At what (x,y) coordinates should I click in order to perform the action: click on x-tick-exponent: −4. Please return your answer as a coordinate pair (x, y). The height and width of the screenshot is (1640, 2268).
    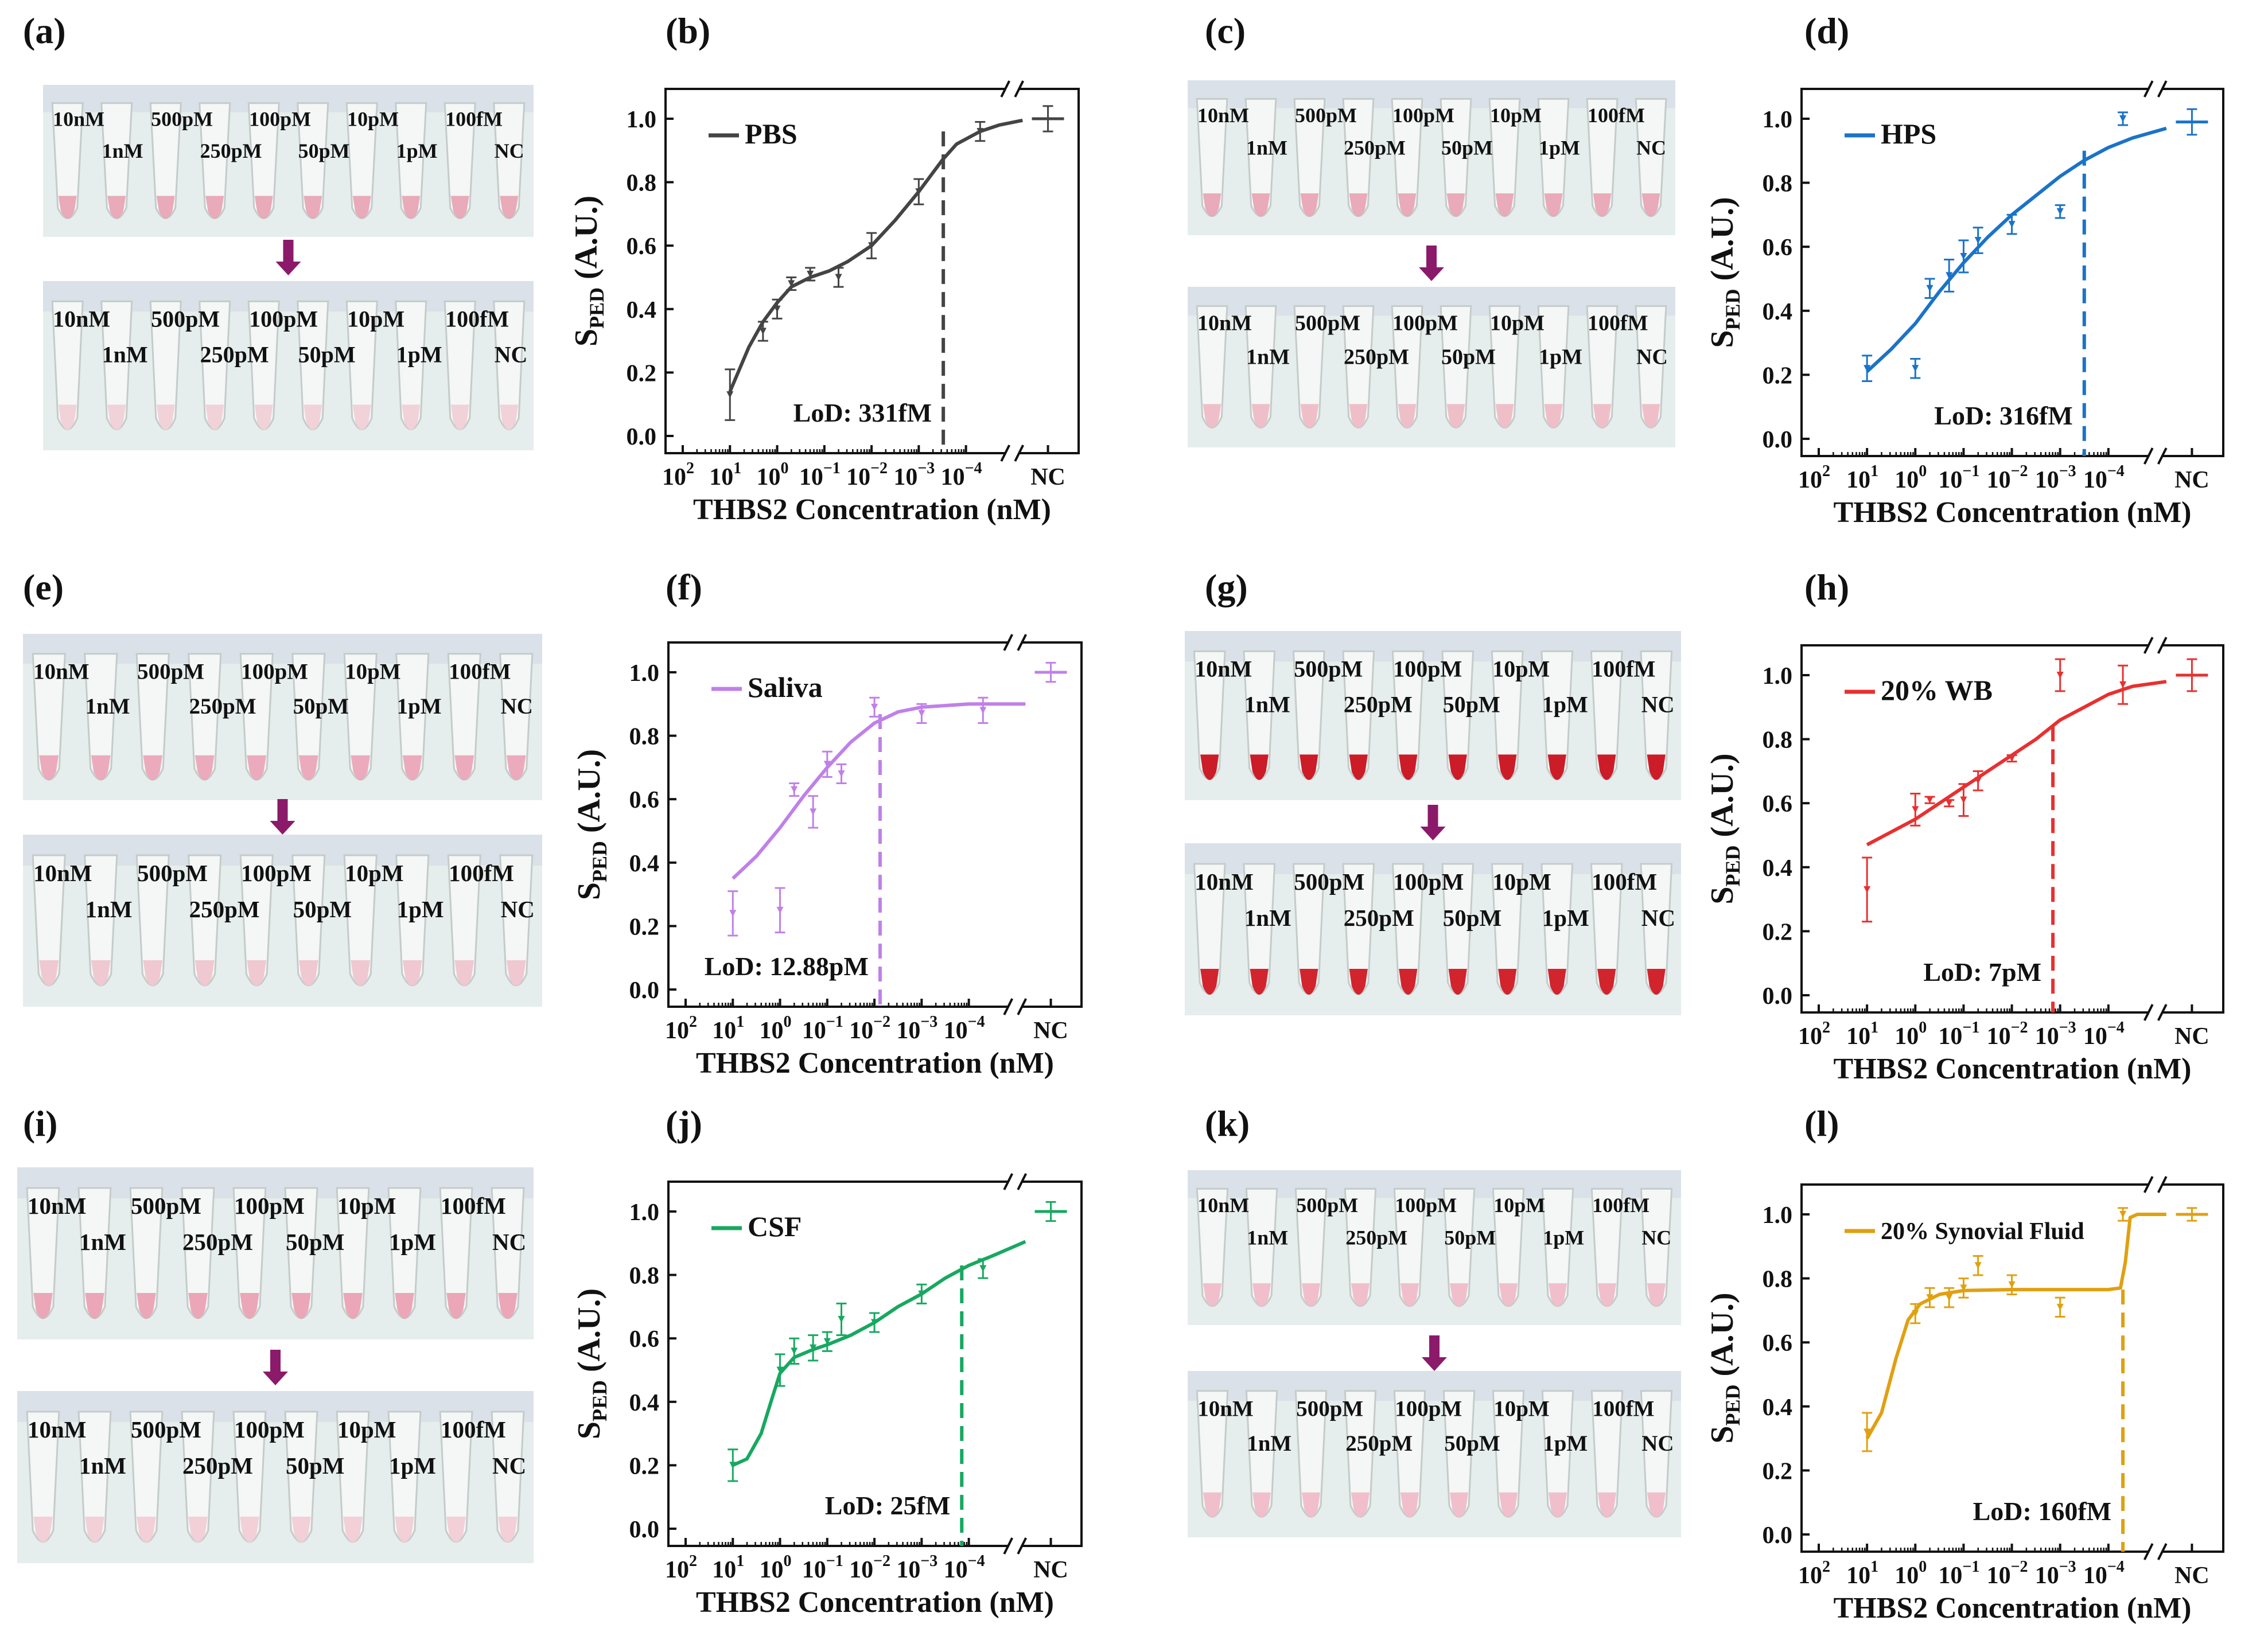
    Looking at the image, I should click on (973, 468).